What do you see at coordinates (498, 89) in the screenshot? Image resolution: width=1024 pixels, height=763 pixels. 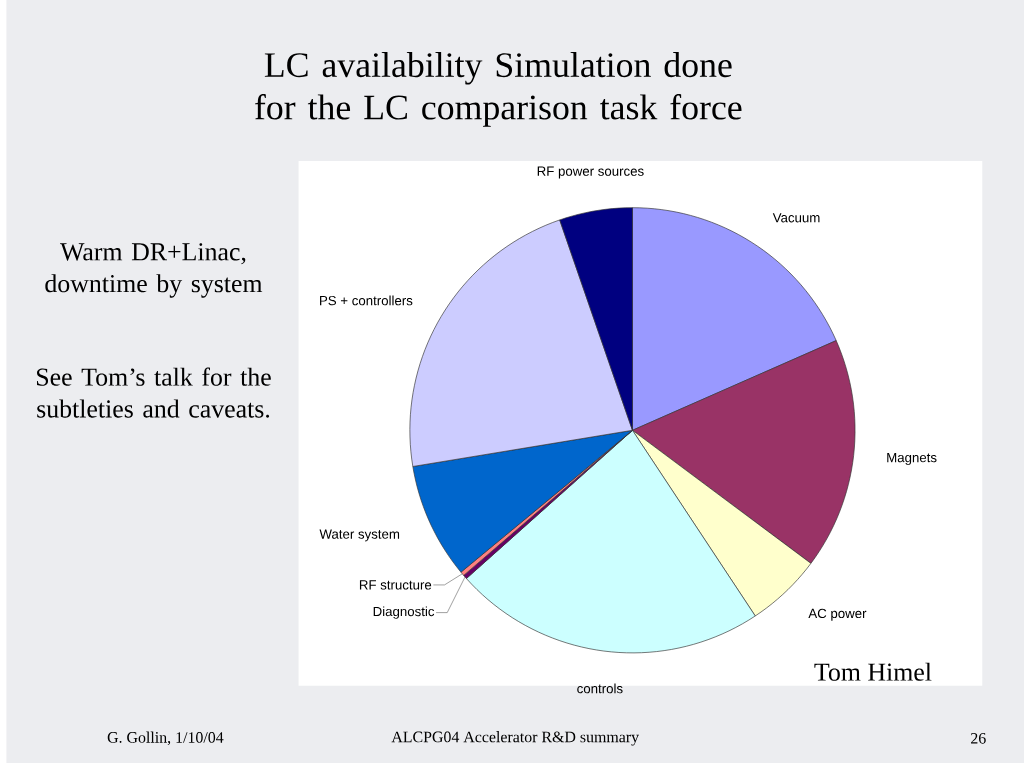 I see `chart-title: LC availability Simulation done for the LC comparison task force` at bounding box center [498, 89].